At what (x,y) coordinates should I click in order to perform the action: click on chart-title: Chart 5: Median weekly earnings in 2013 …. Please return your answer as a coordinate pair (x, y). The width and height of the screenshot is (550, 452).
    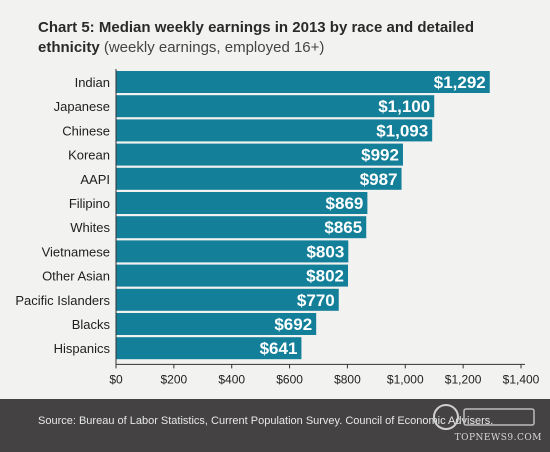
    Looking at the image, I should click on (288, 38).